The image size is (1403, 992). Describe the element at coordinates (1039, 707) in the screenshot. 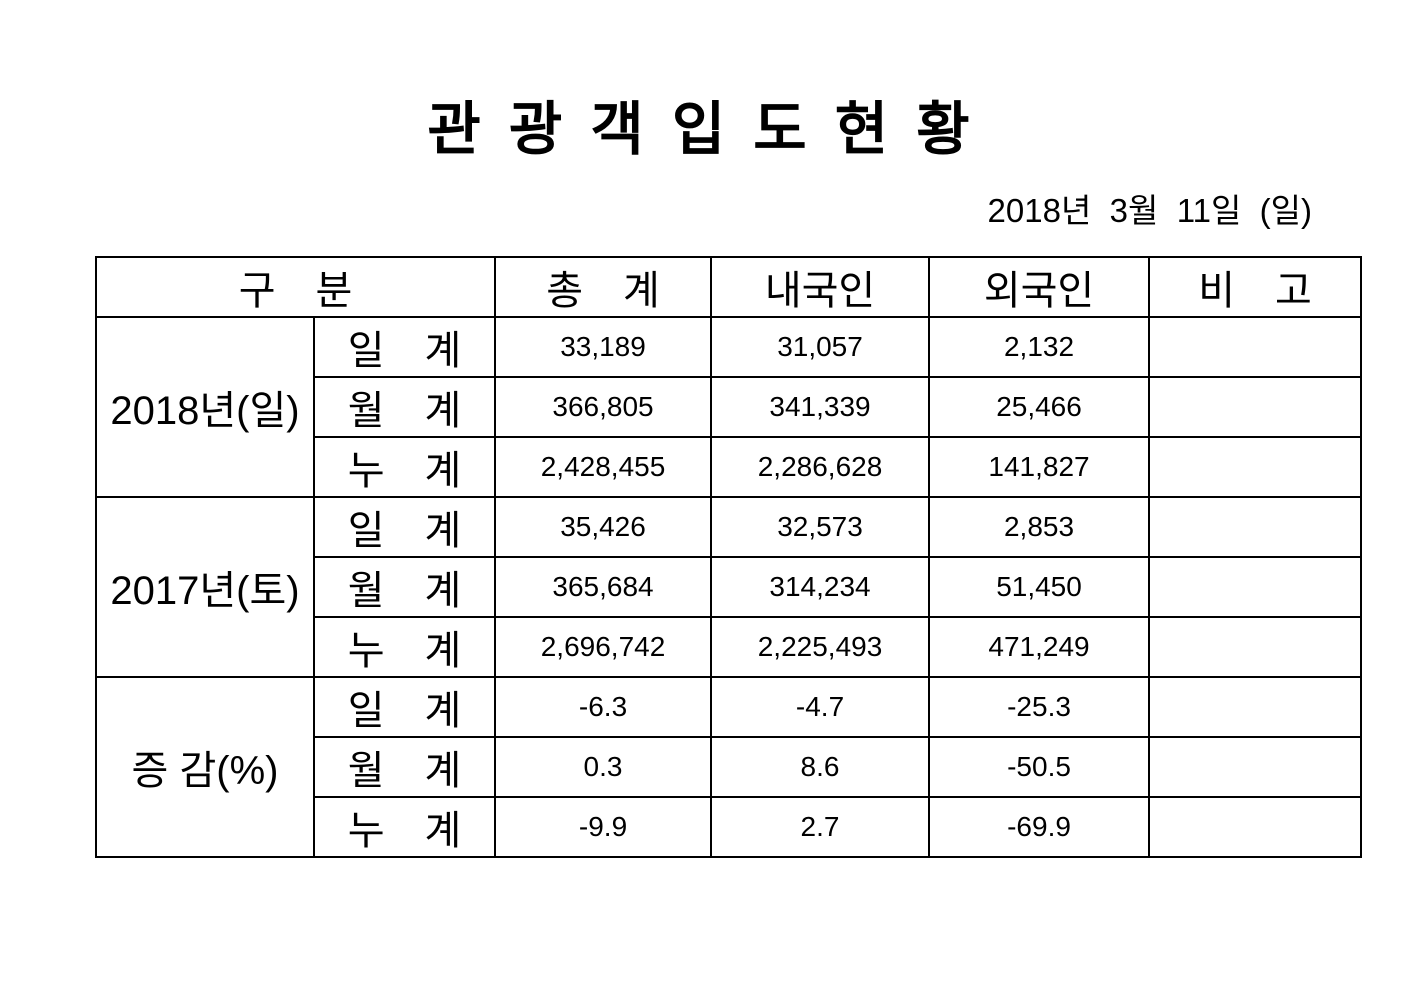

I see `foreign-value: -25.3` at that location.